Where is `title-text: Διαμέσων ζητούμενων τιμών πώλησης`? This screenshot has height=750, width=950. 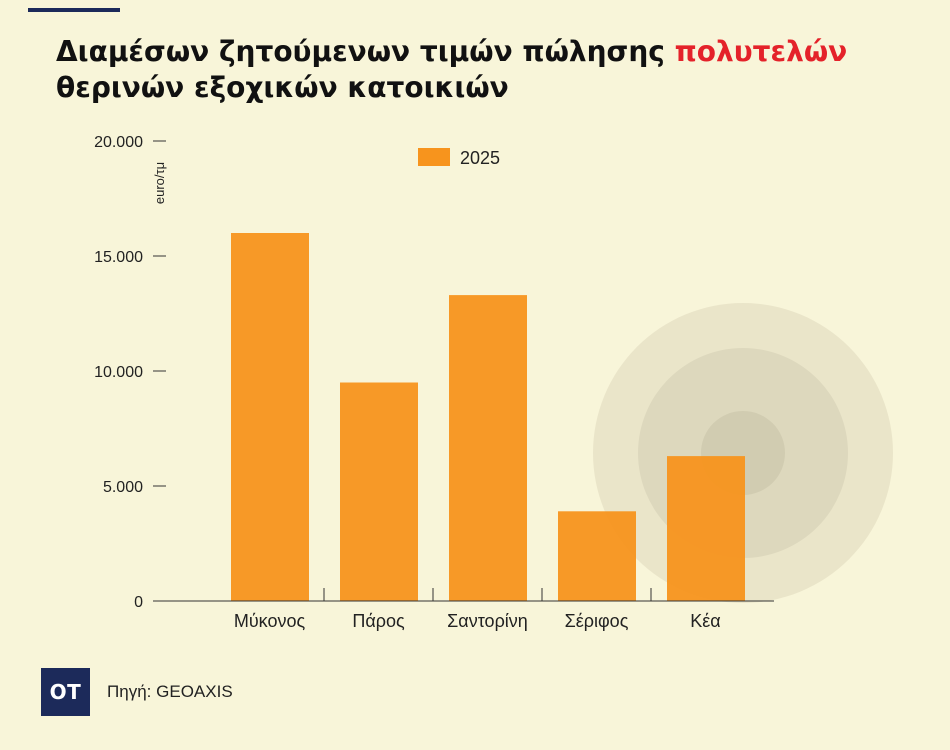
title-text: Διαμέσων ζητούμενων τιμών πώλησης is located at coordinates (365, 51).